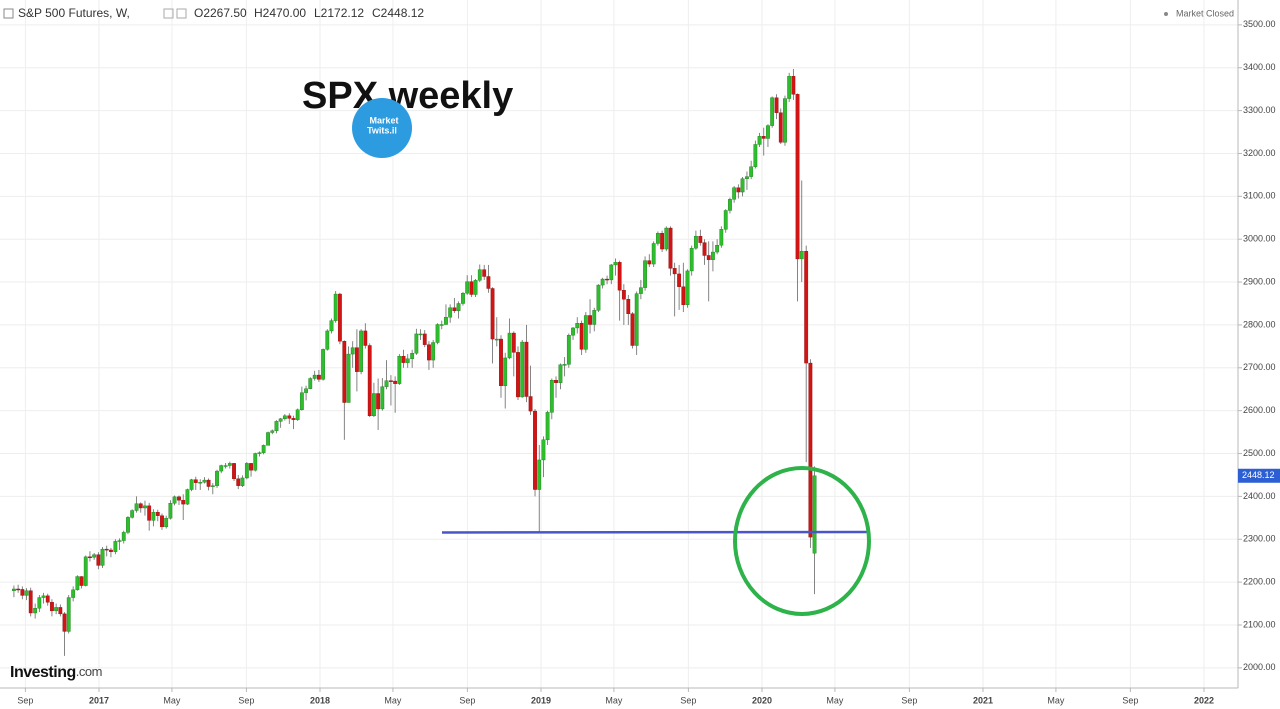 The image size is (1280, 709). Describe the element at coordinates (541, 700) in the screenshot. I see `x-tick-label: 2019` at that location.